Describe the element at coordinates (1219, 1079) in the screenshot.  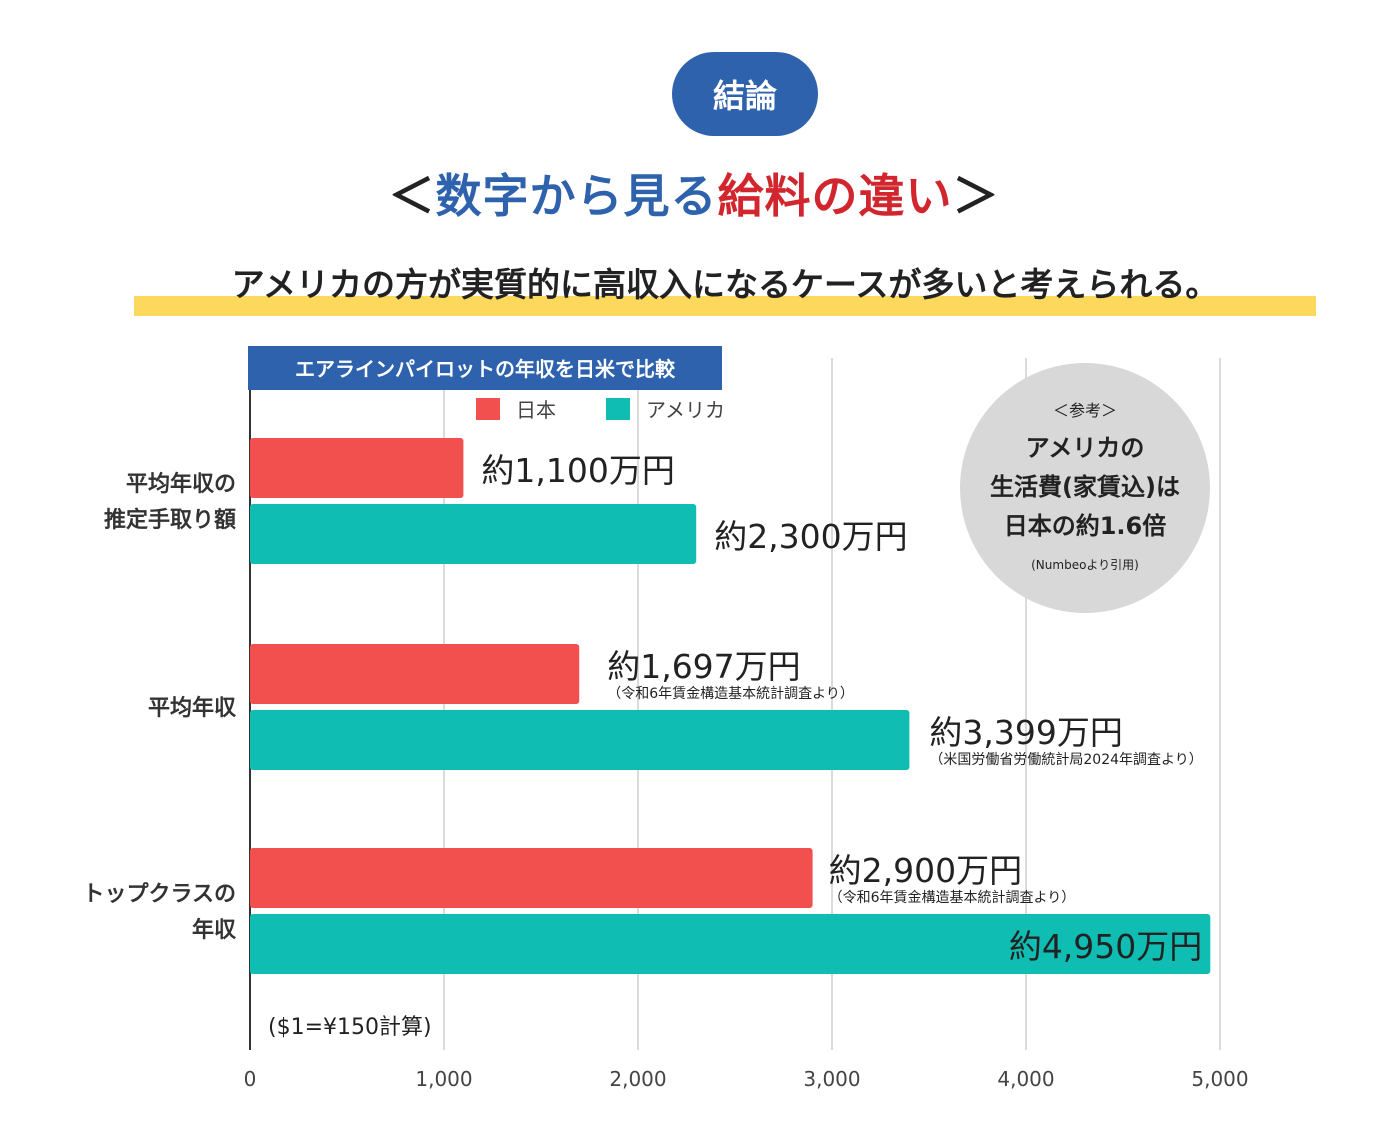
I see `x-tick-label: 5,000` at that location.